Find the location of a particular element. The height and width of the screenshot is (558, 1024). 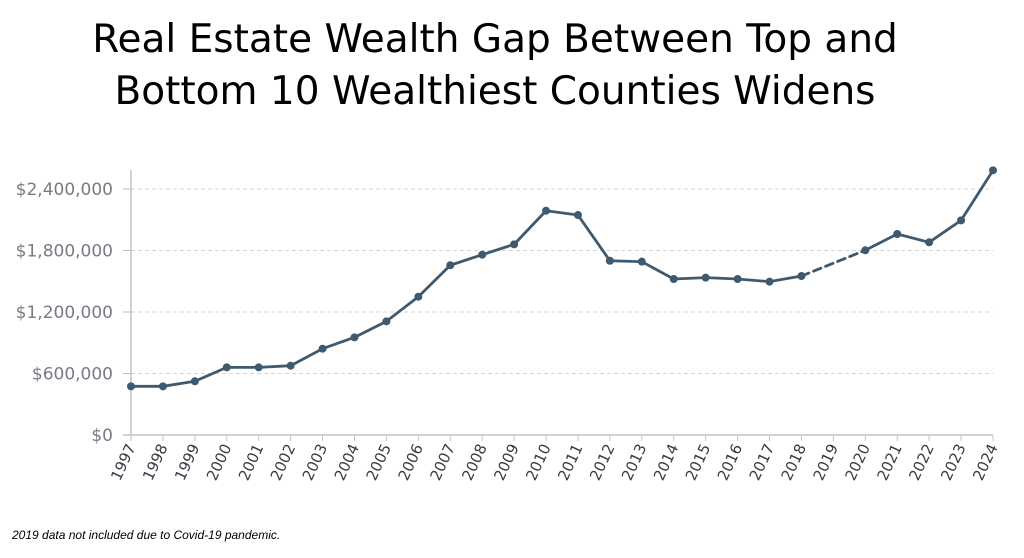

data-point-2008 is located at coordinates (482, 254).